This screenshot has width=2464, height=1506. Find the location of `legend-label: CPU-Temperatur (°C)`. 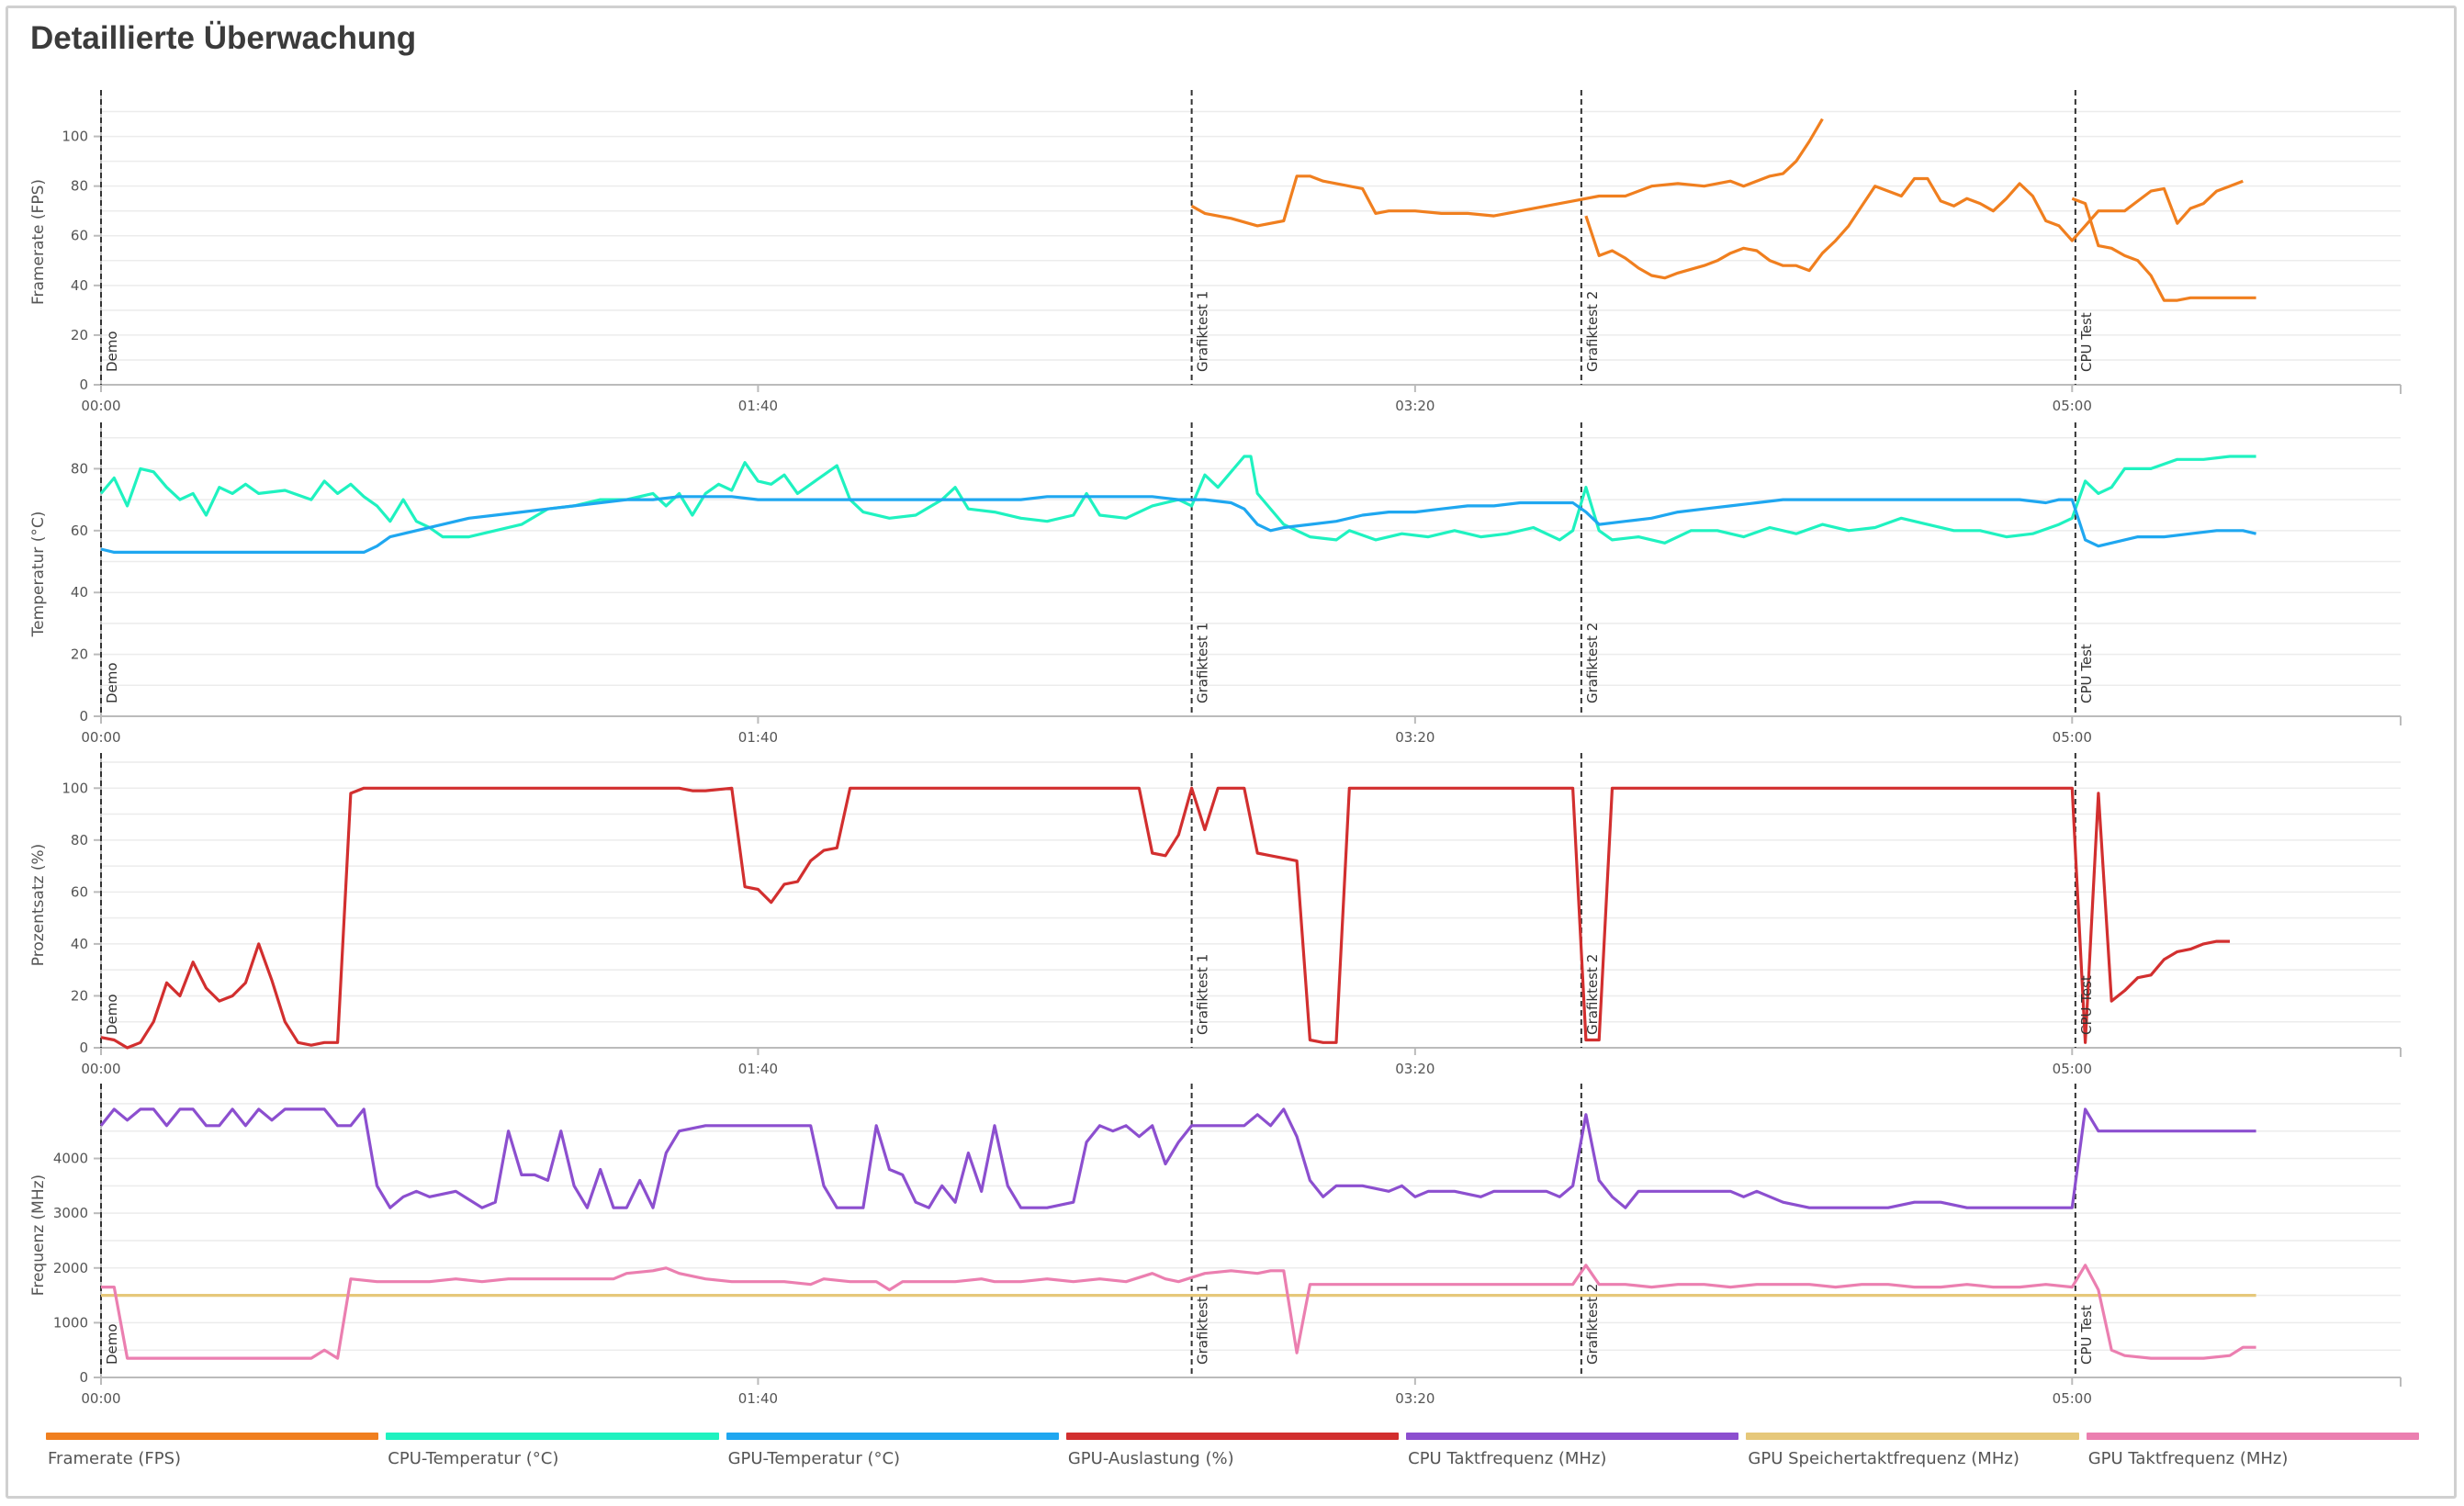

legend-label: CPU-Temperatur (°C) is located at coordinates (473, 1458).